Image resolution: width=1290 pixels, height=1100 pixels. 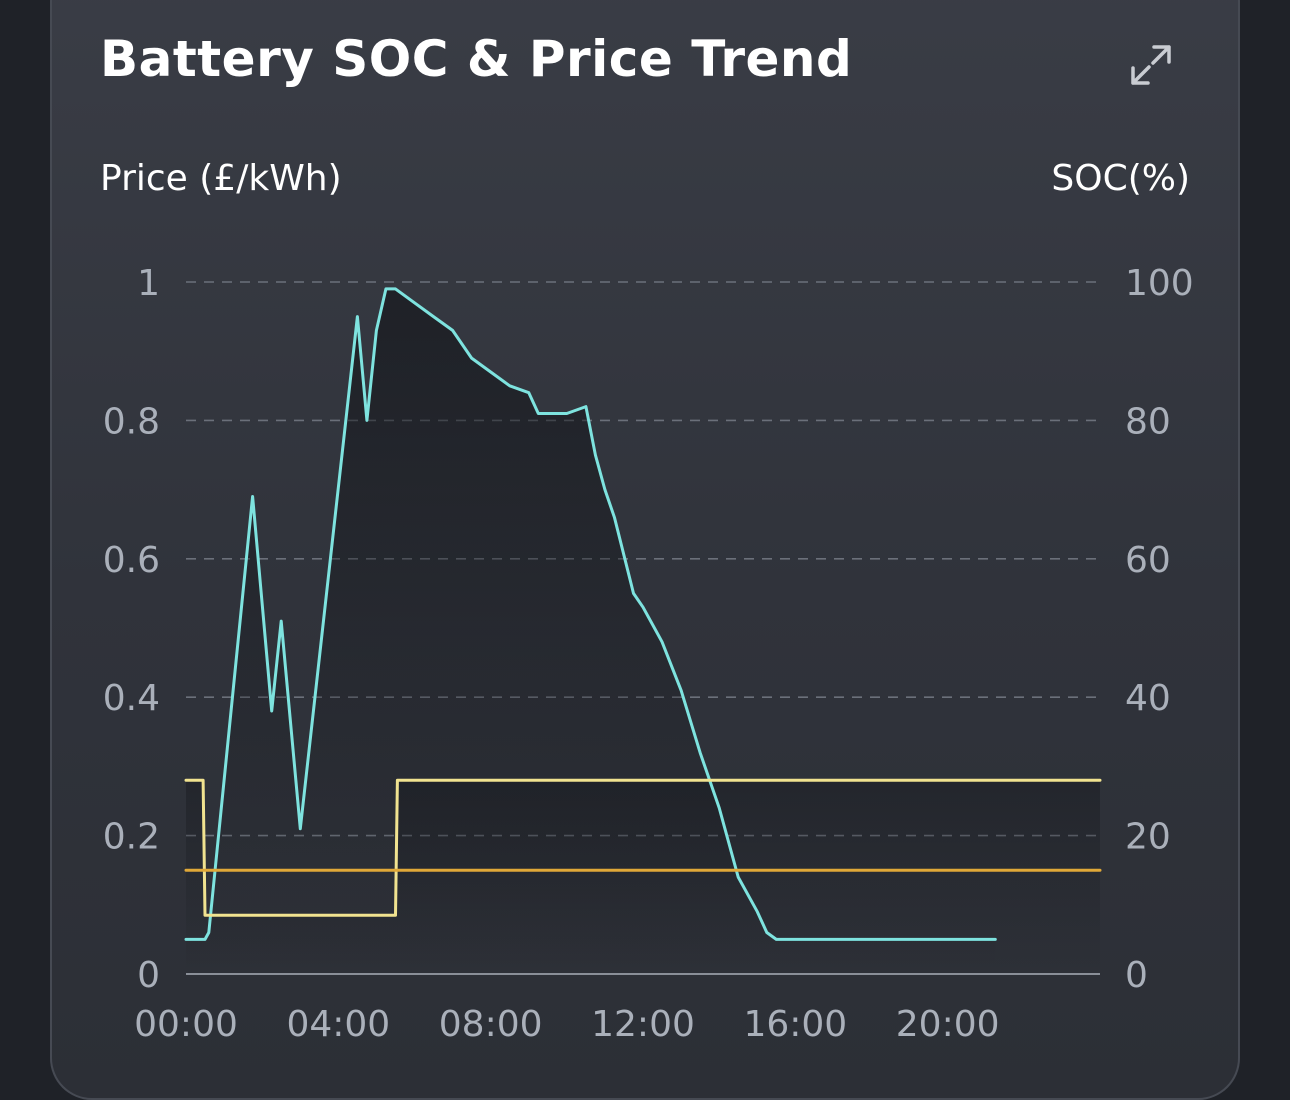 What do you see at coordinates (148, 975) in the screenshot?
I see `left-tick-label: 0` at bounding box center [148, 975].